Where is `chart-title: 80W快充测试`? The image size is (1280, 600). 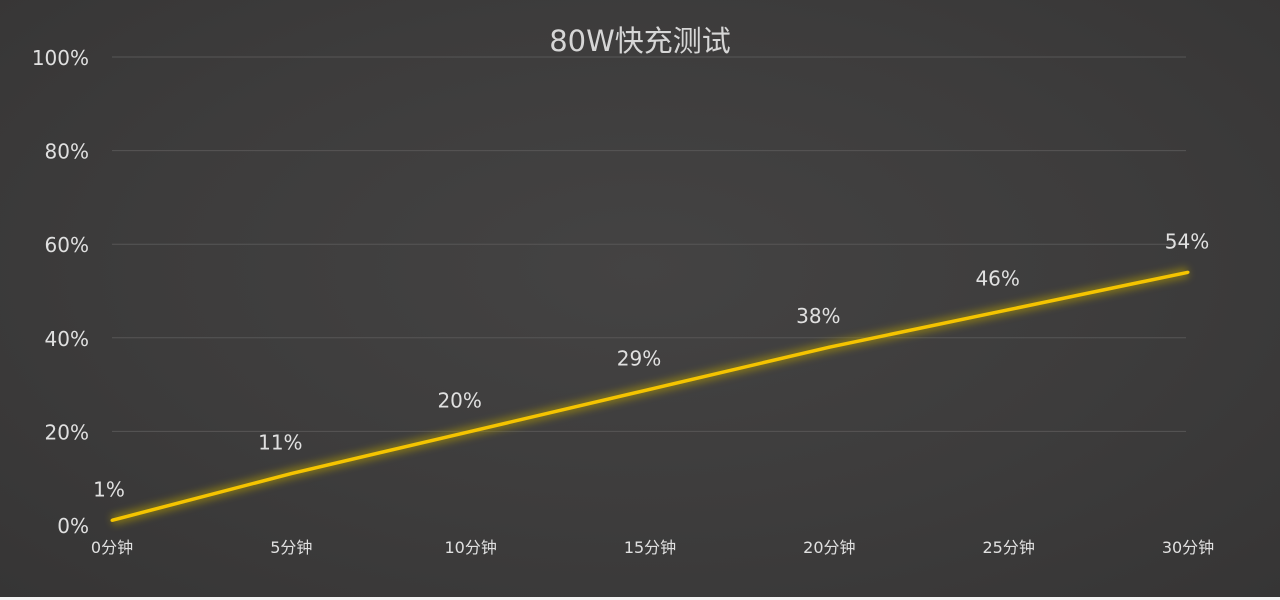
chart-title: 80W快充测试 is located at coordinates (640, 41).